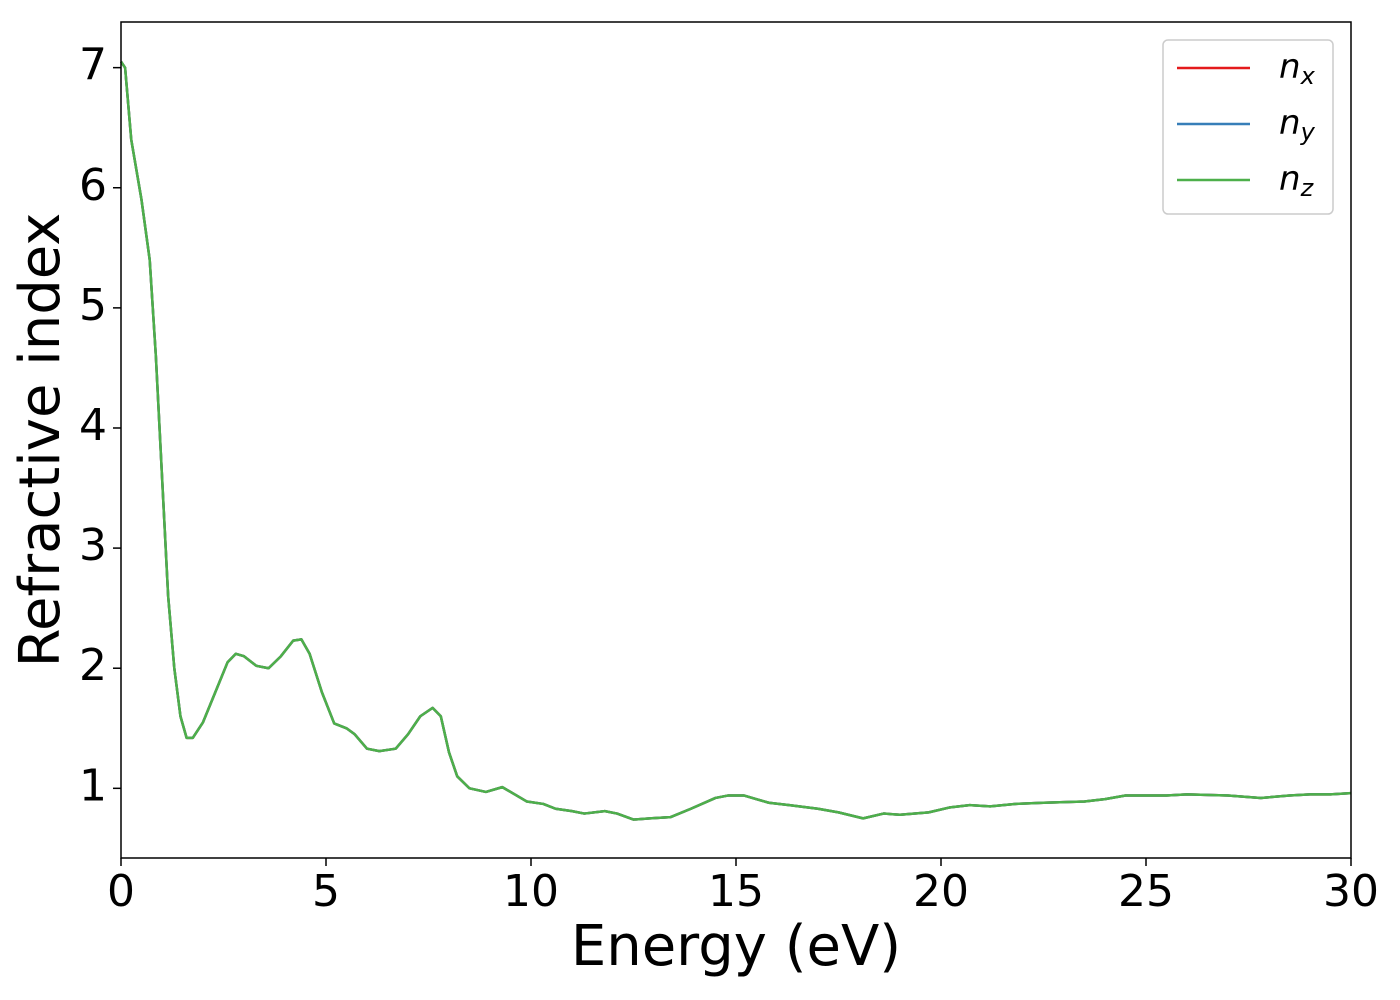  Describe the element at coordinates (326, 891) in the screenshot. I see `x-tick-label: 5` at that location.